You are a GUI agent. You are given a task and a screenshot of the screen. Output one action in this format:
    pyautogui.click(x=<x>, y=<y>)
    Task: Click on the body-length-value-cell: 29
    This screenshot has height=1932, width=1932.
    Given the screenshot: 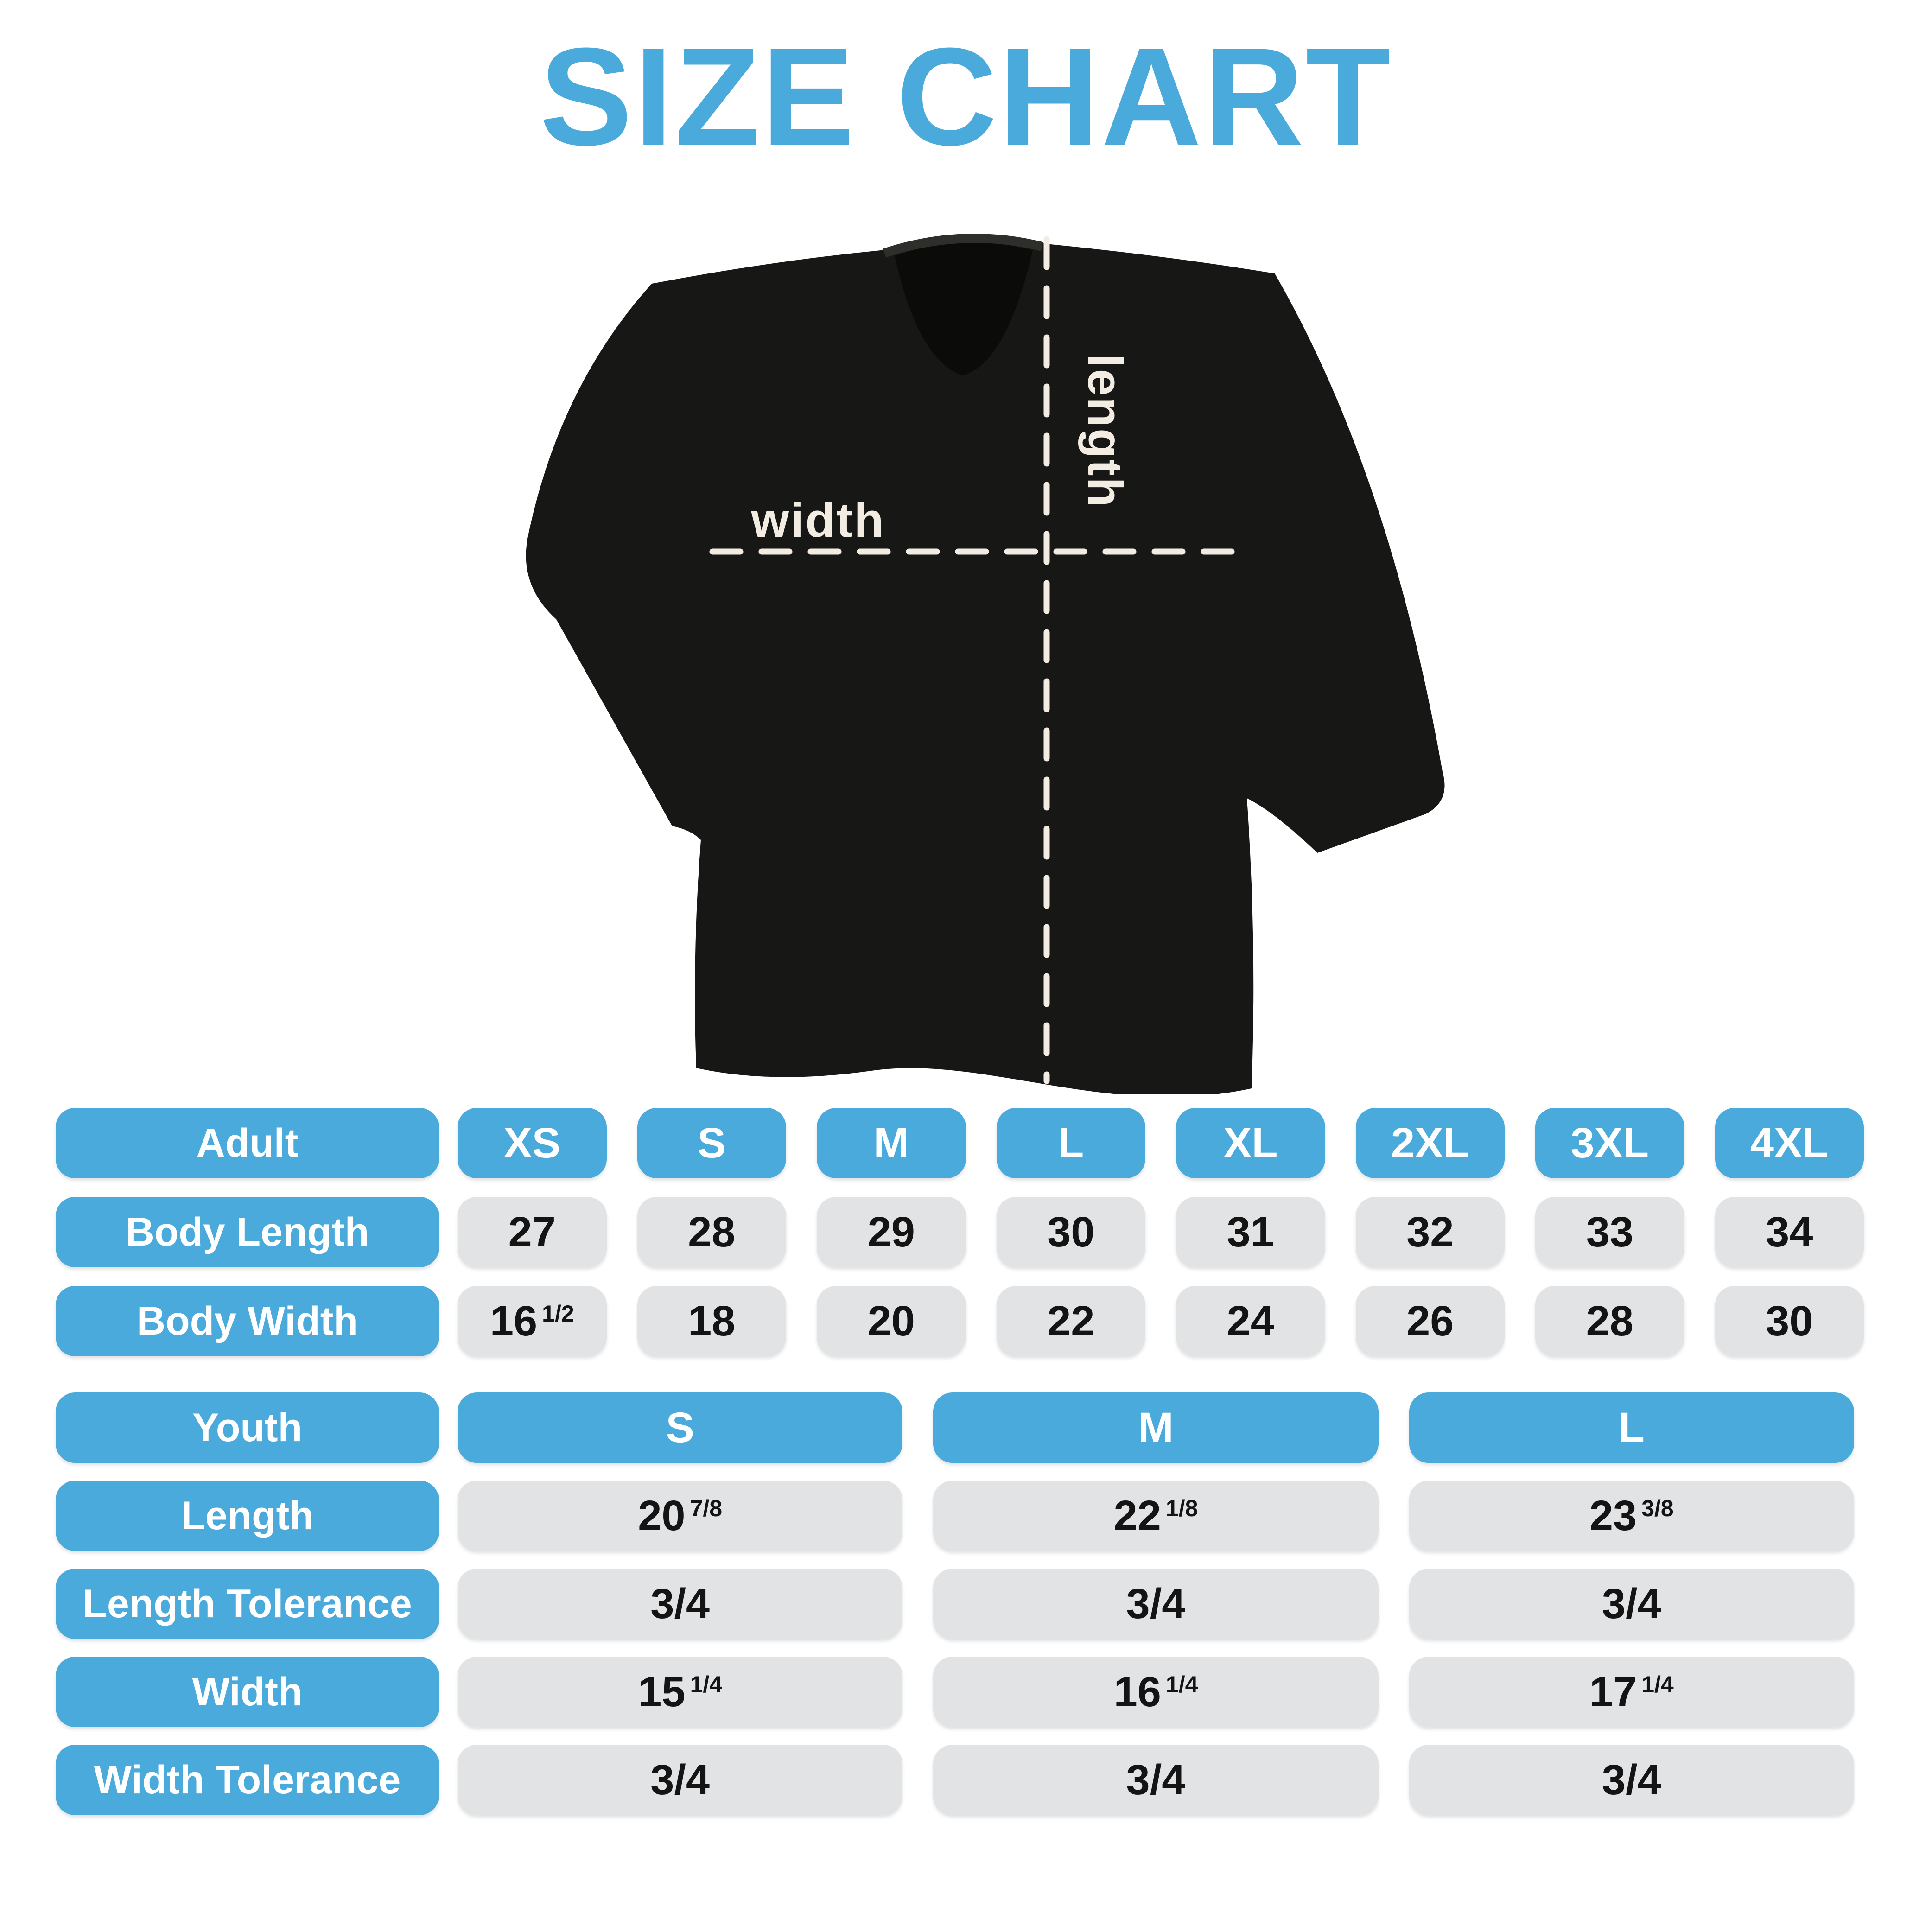 What is the action you would take?
    pyautogui.click(x=891, y=1232)
    